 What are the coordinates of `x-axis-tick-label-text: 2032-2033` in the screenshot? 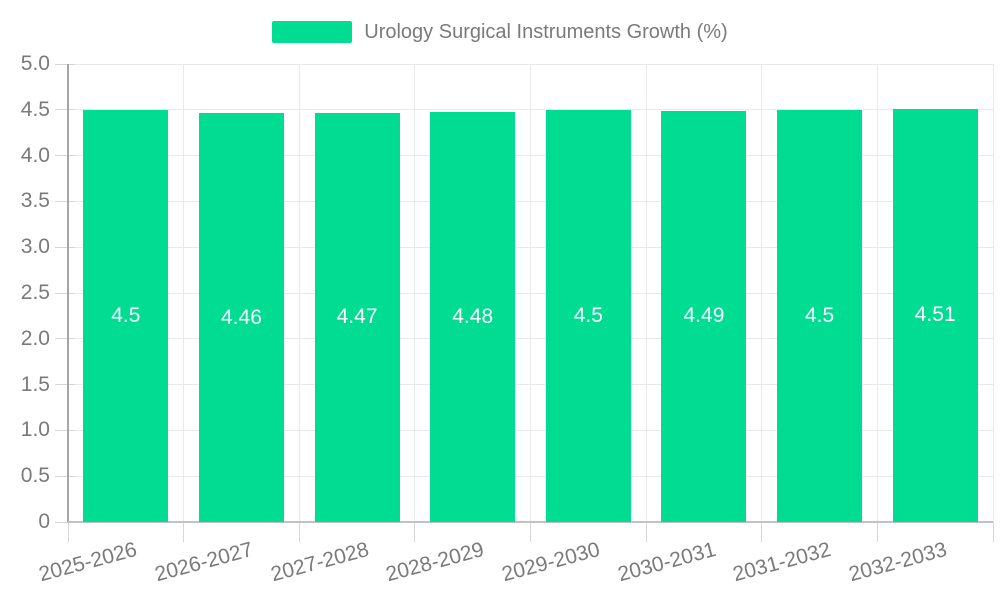 It's located at (898, 562).